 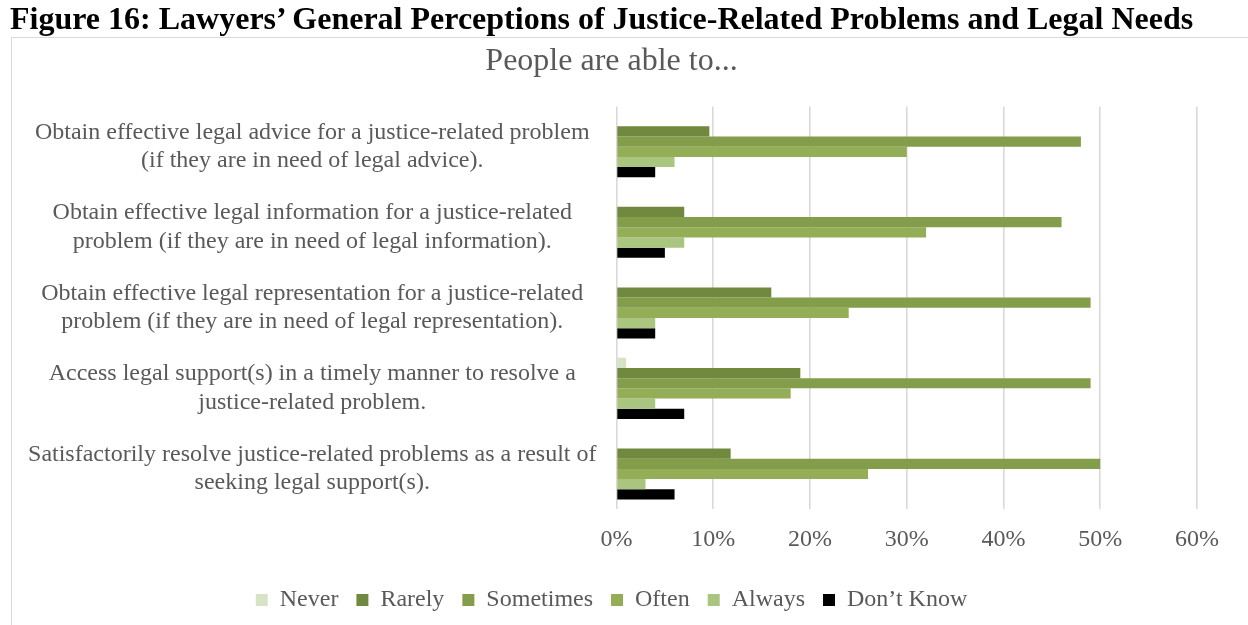 I want to click on y-tick-label: Obtain effective legal advice for a justice-related problem (if they are in need of legal advice)., so click(x=312, y=145).